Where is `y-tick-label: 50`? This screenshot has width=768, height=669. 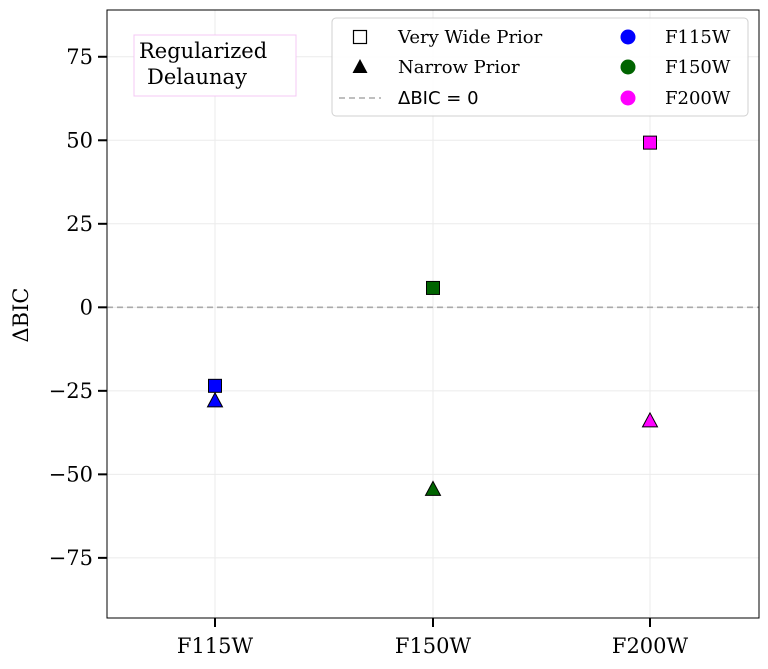 y-tick-label: 50 is located at coordinates (79, 140).